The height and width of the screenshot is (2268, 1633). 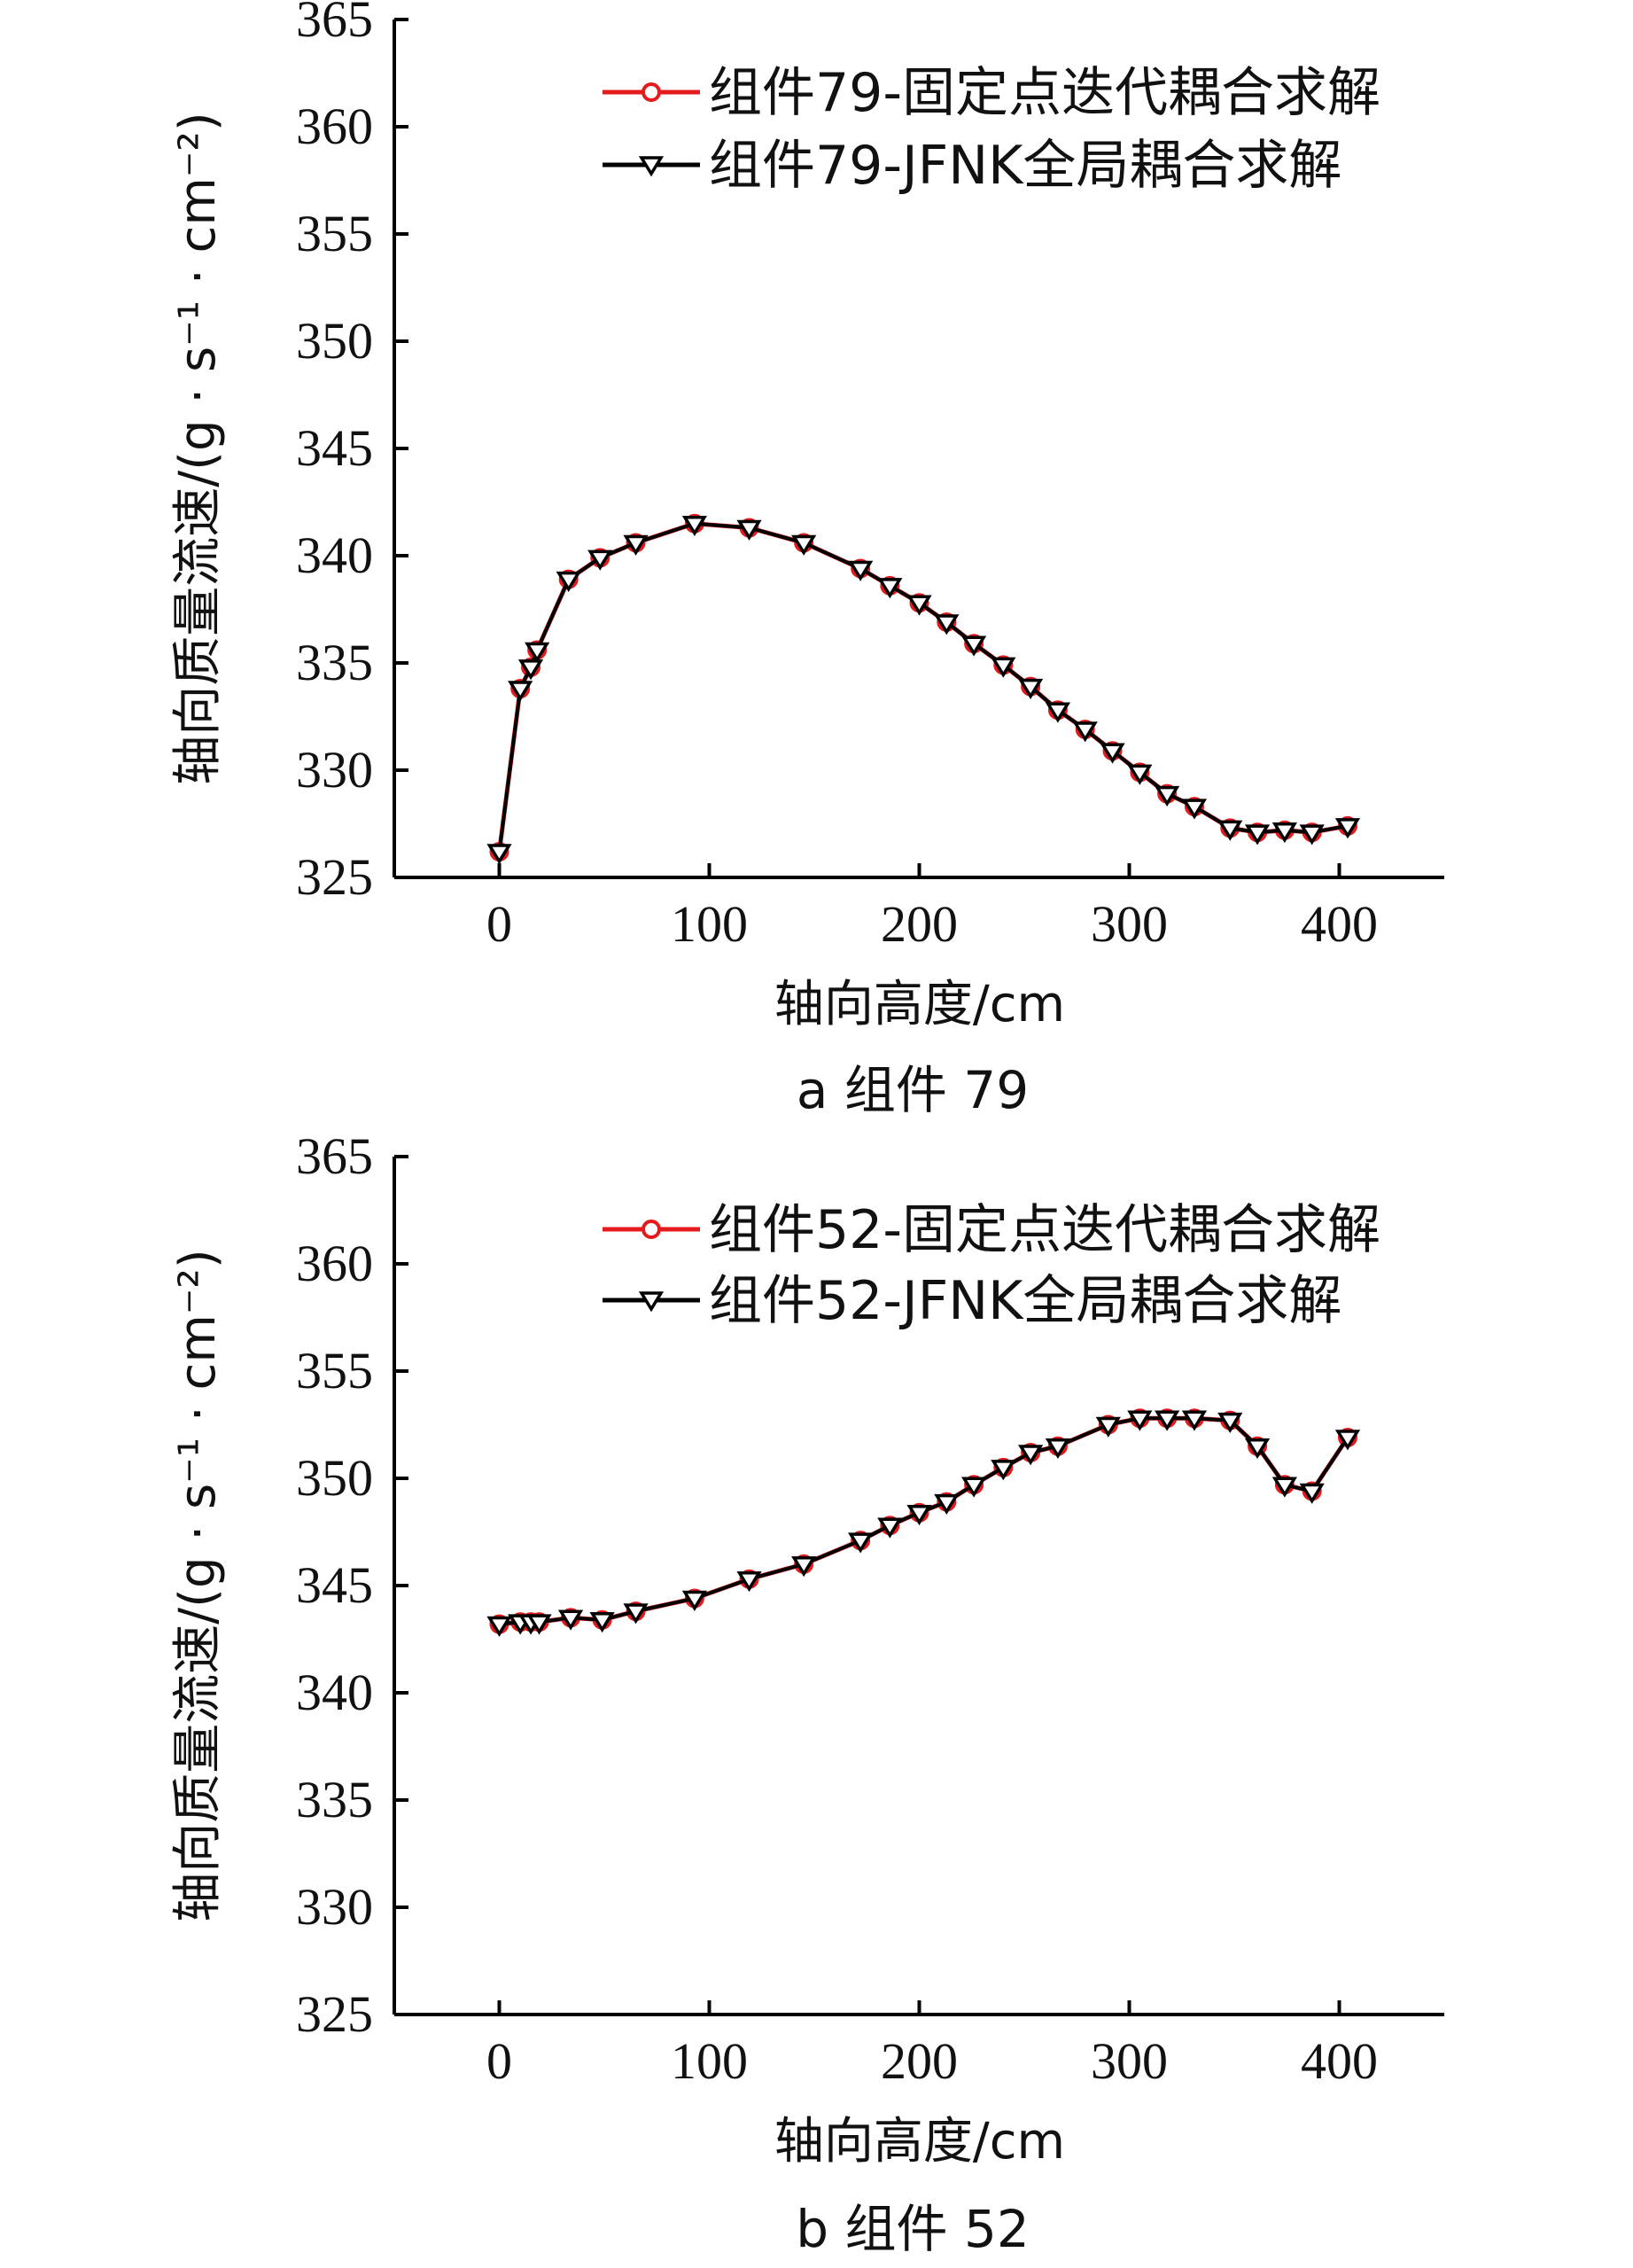 What do you see at coordinates (1025, 166) in the screenshot?
I see `chart-a-legend-label-jfnk: 组件79-JFNK全局耦合求解` at bounding box center [1025, 166].